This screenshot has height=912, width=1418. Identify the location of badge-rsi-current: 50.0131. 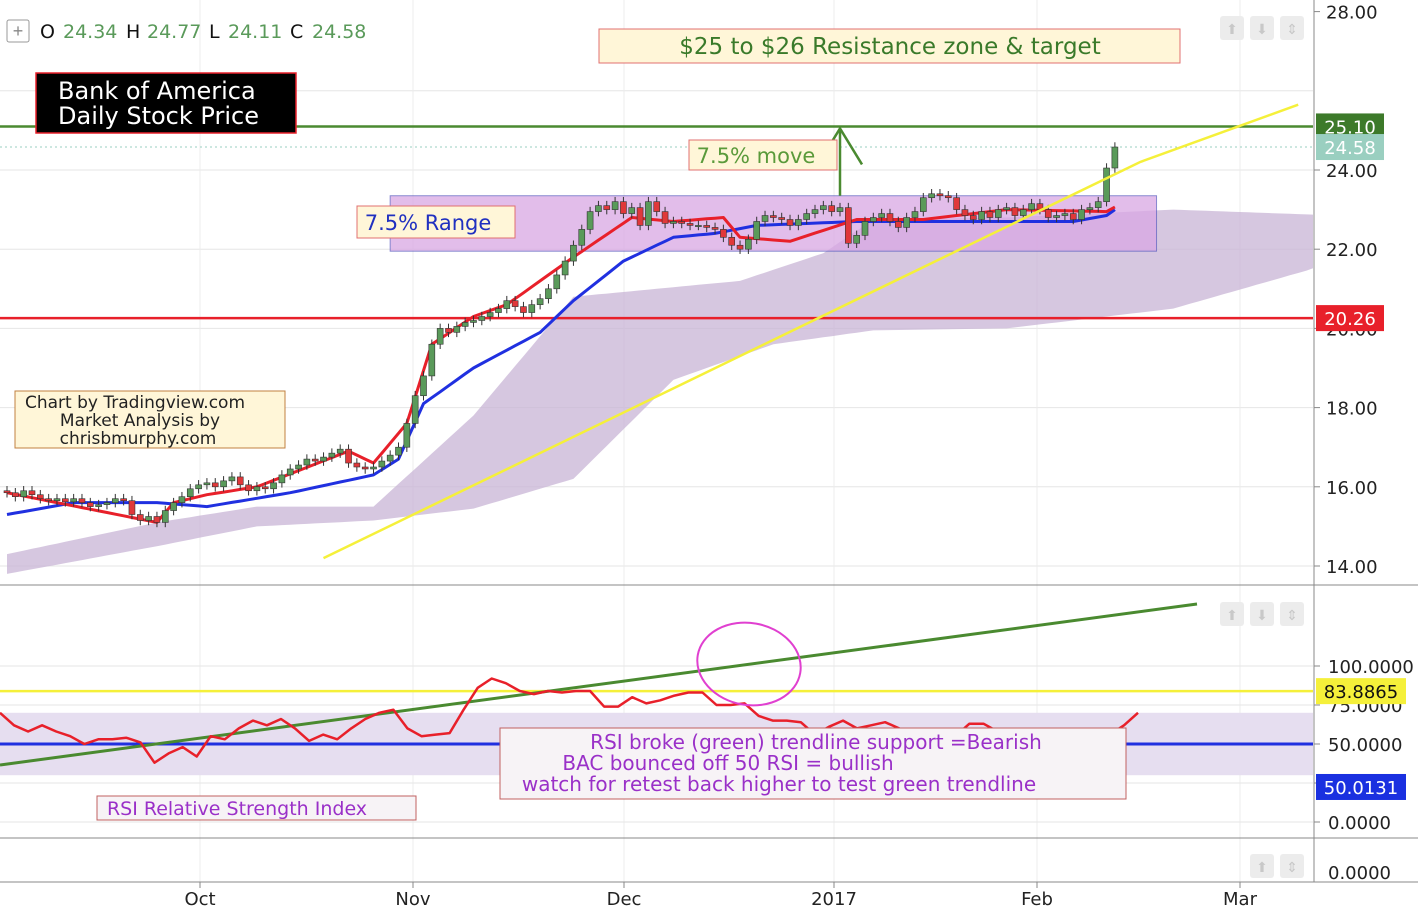
(1361, 786).